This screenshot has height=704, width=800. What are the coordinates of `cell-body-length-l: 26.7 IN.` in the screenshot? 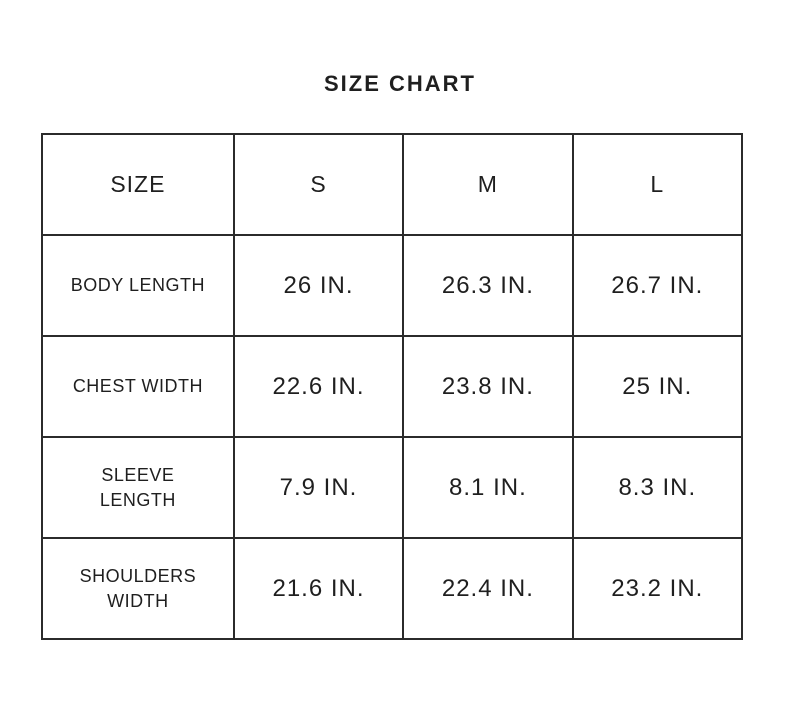 It's located at (657, 285).